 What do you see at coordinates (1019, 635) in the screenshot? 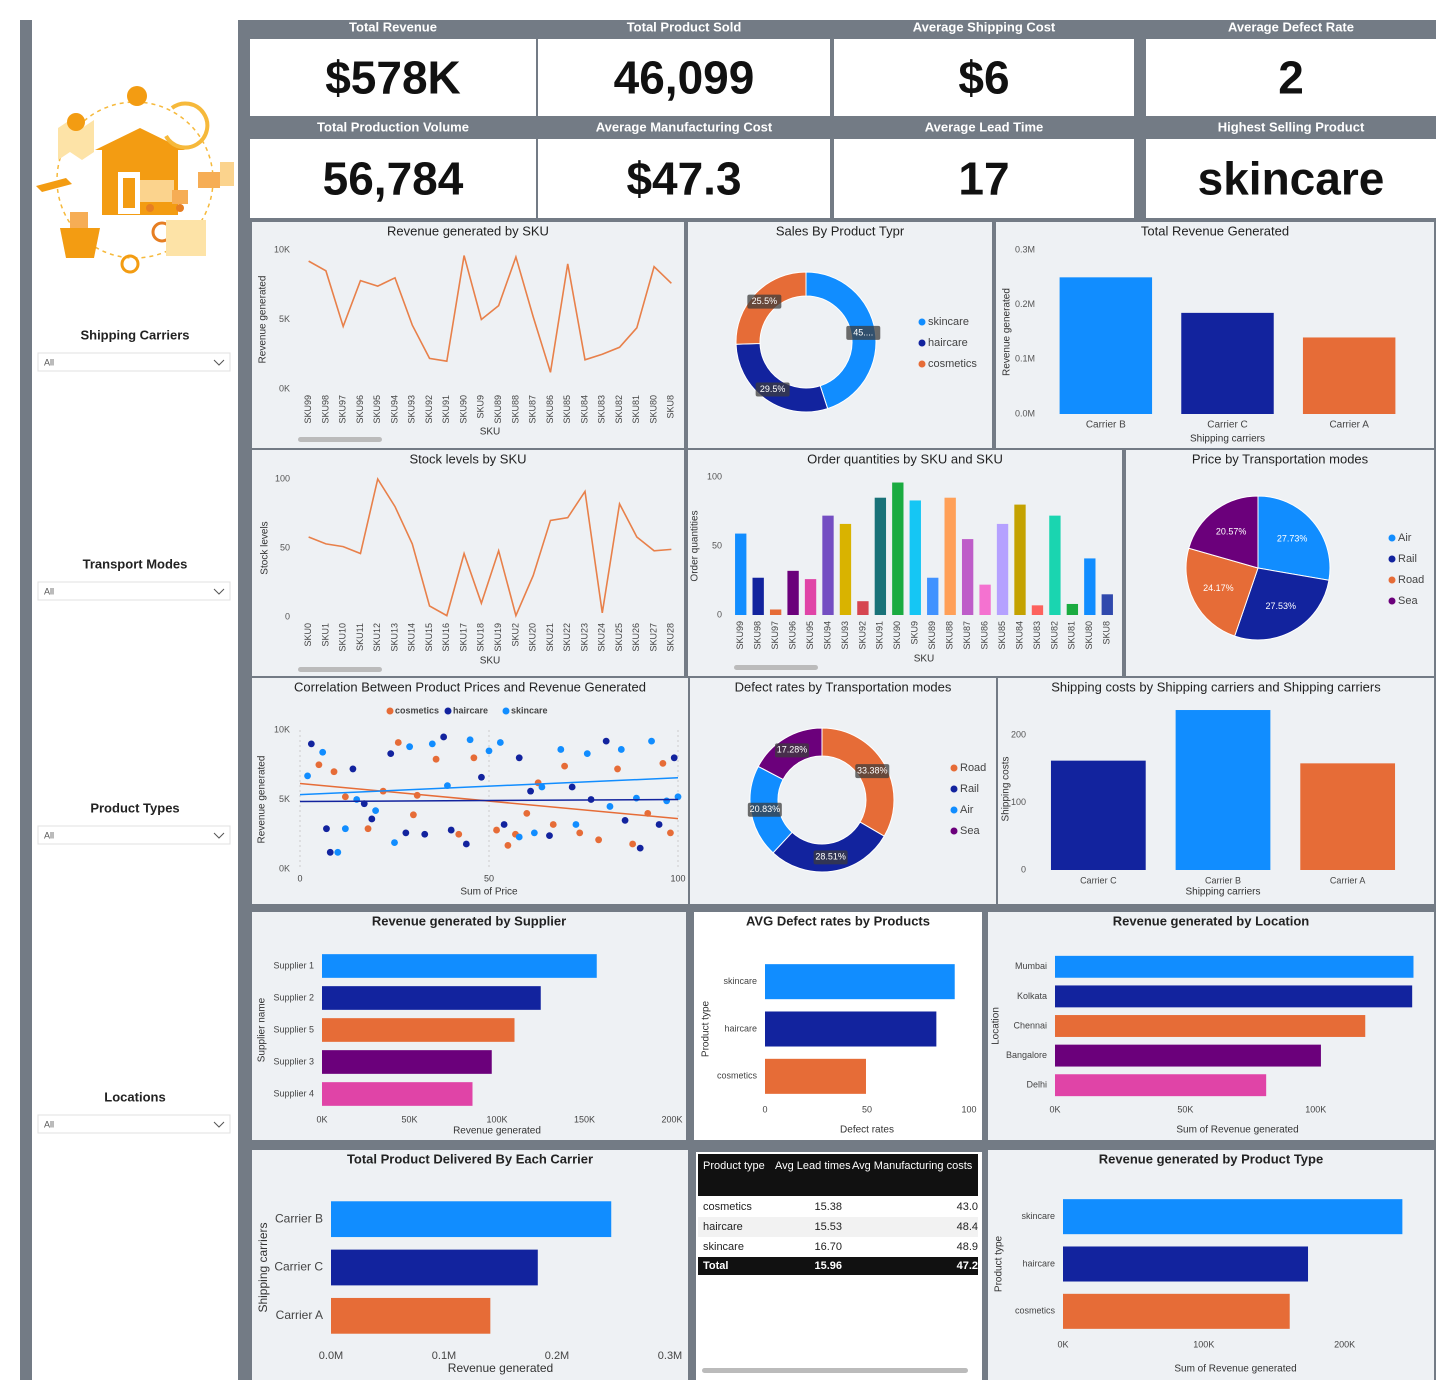
I see `x-tick-label: SKU84` at bounding box center [1019, 635].